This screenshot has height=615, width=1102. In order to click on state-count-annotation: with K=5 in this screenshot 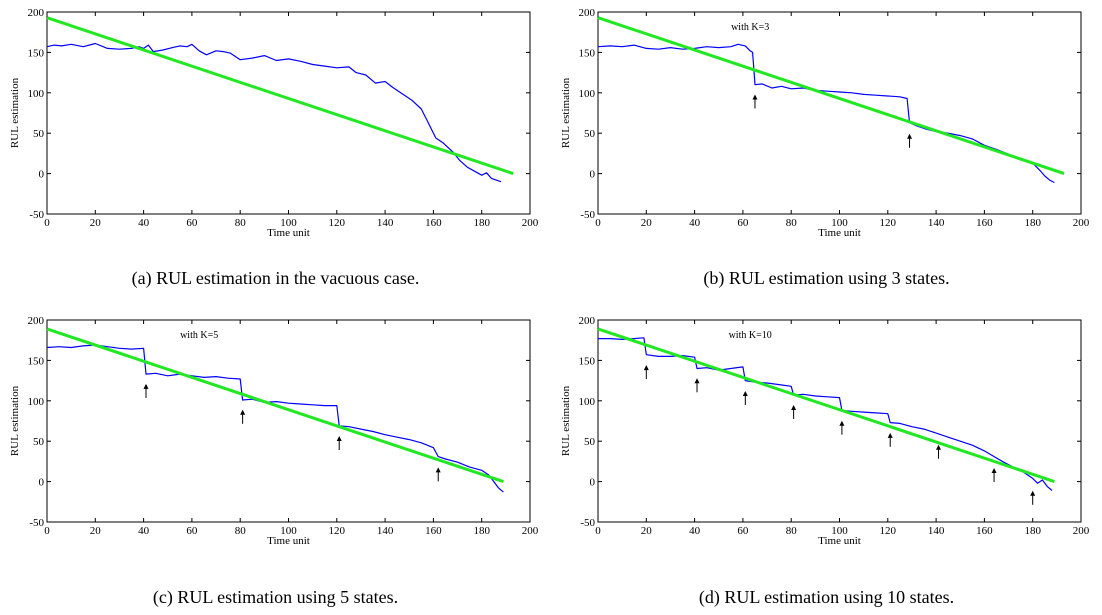, I will do `click(199, 335)`.